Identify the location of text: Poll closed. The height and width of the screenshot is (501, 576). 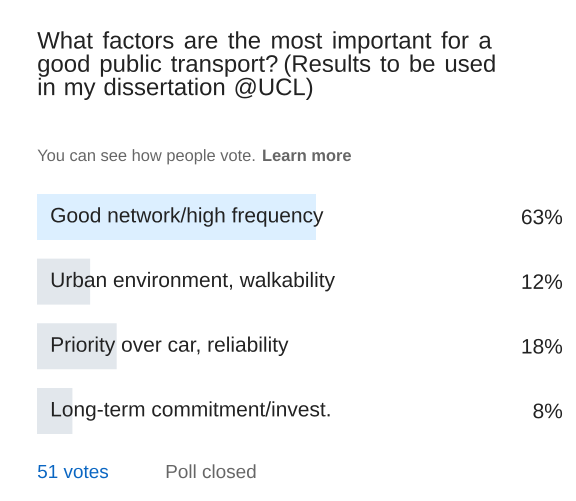
(211, 471).